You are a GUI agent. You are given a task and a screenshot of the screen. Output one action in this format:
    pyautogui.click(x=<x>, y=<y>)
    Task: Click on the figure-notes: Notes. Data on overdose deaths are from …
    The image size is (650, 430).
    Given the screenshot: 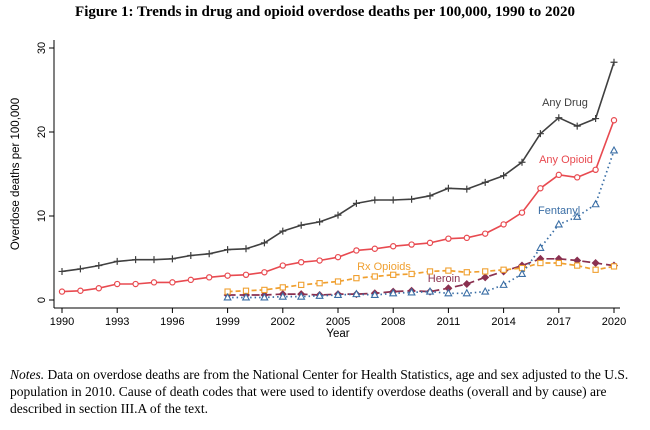 What is the action you would take?
    pyautogui.click(x=324, y=391)
    